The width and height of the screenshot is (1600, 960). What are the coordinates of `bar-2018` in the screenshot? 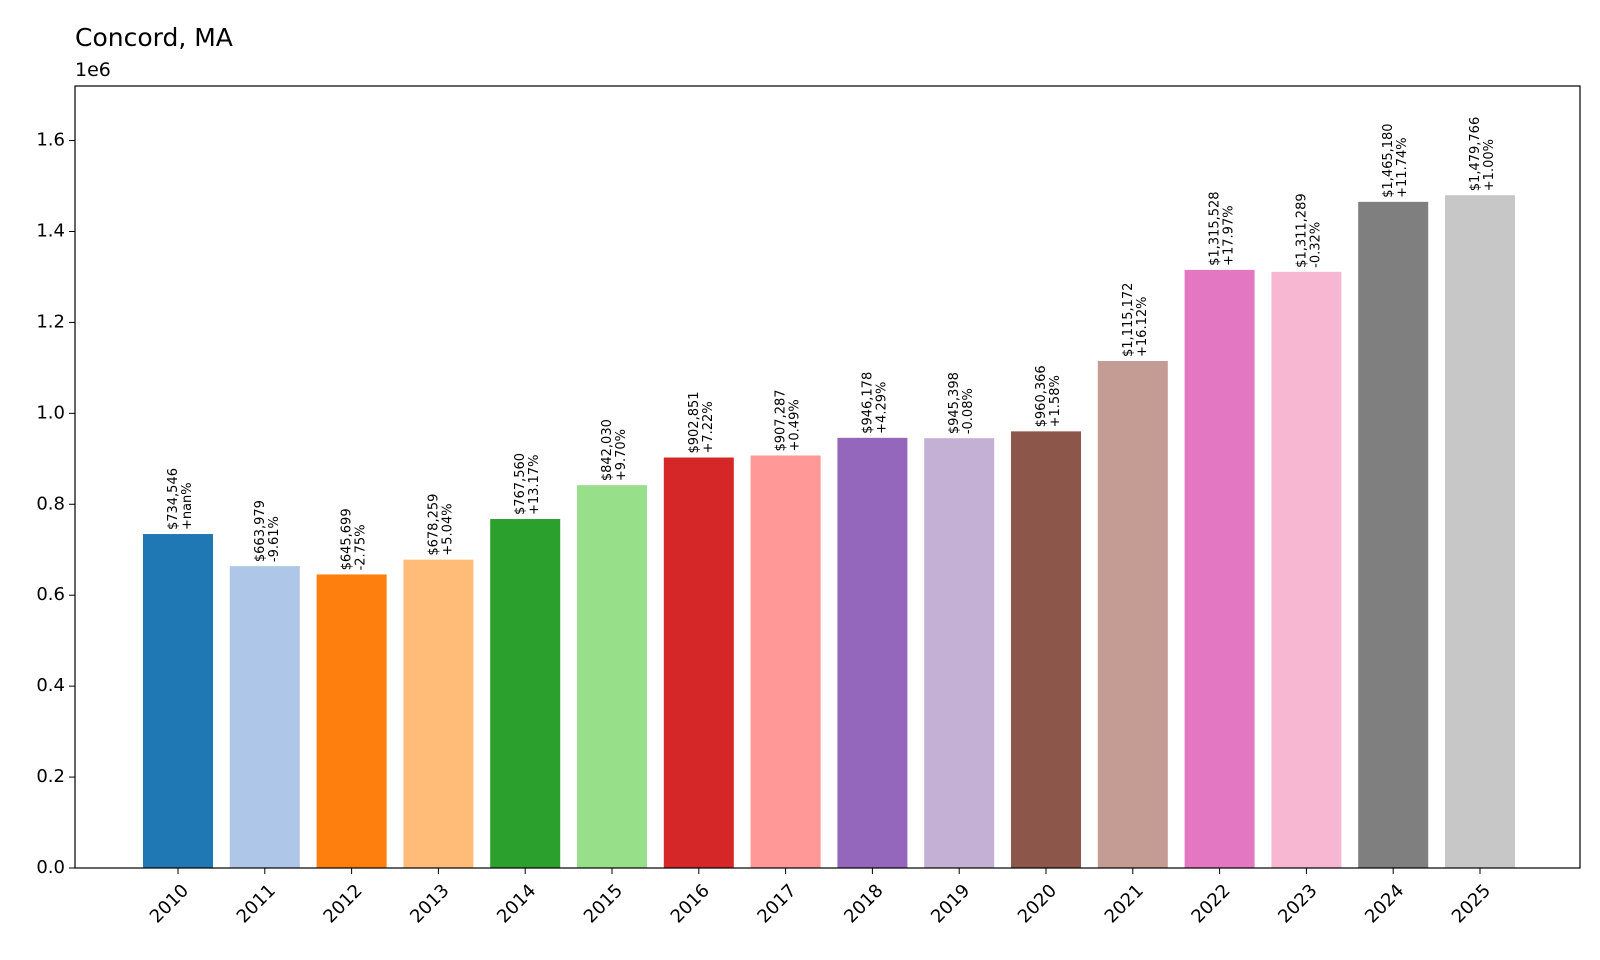 It's located at (872, 652).